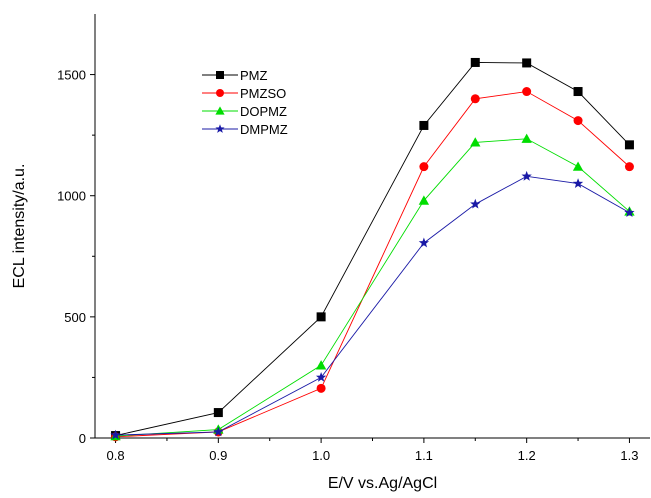 The image size is (651, 498). Describe the element at coordinates (116, 455) in the screenshot. I see `x-tick-label: 0.8` at that location.